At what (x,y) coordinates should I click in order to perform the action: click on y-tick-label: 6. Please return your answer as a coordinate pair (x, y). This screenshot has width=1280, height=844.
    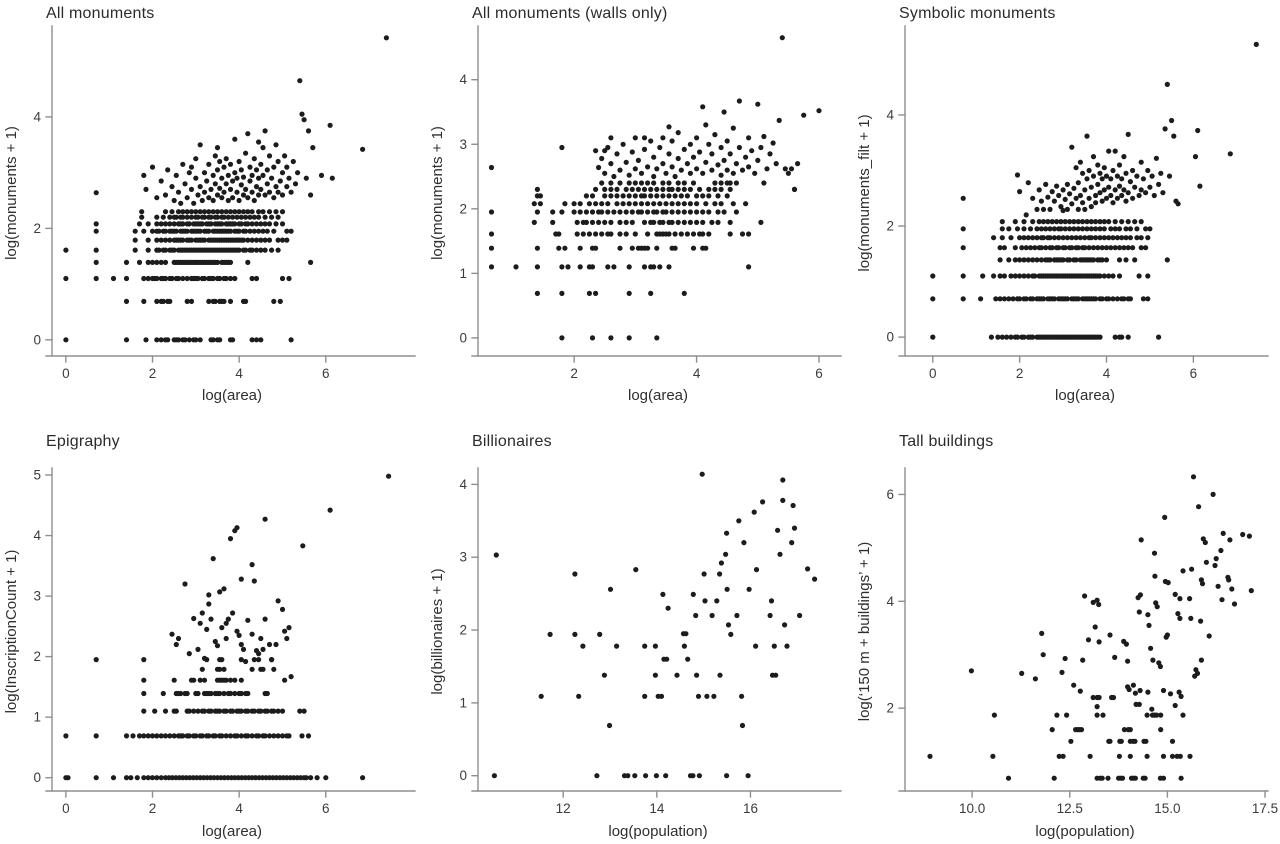
    Looking at the image, I should click on (890, 494).